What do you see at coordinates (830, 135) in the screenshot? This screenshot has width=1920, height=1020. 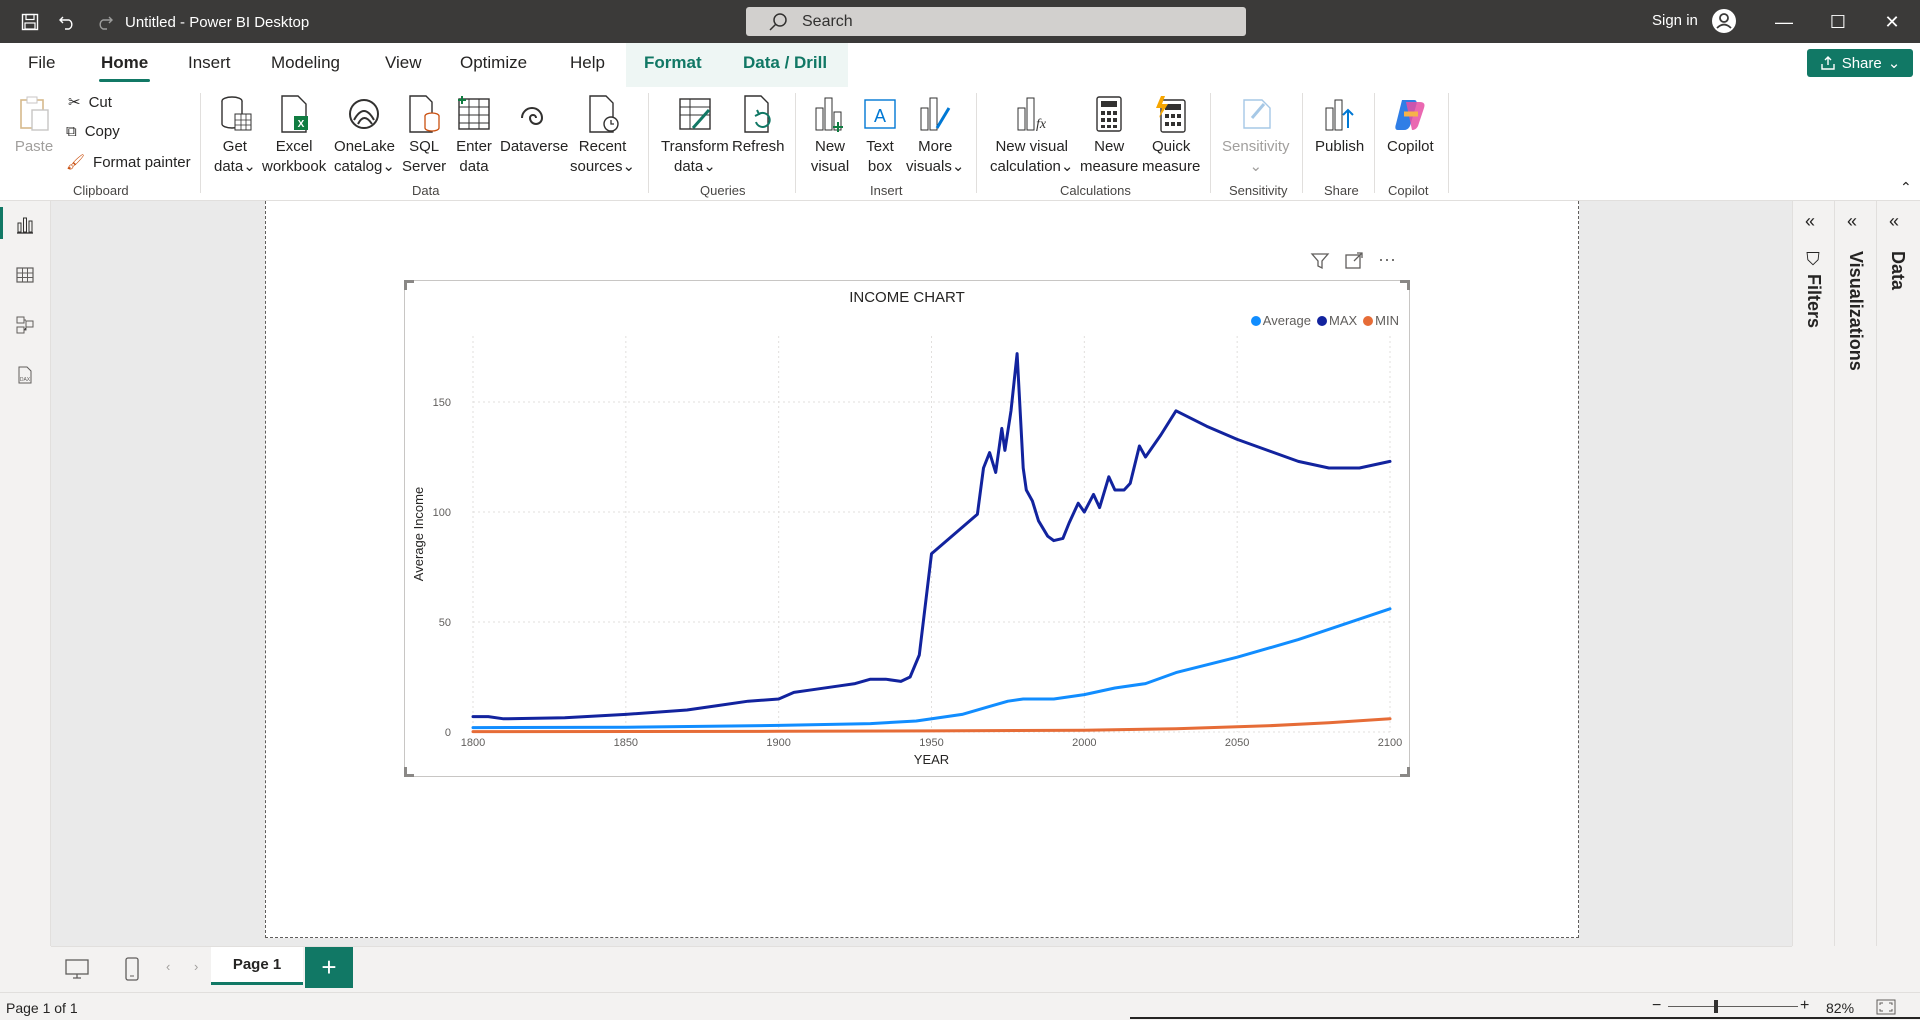 I see `new-visual-button: New visual` at bounding box center [830, 135].